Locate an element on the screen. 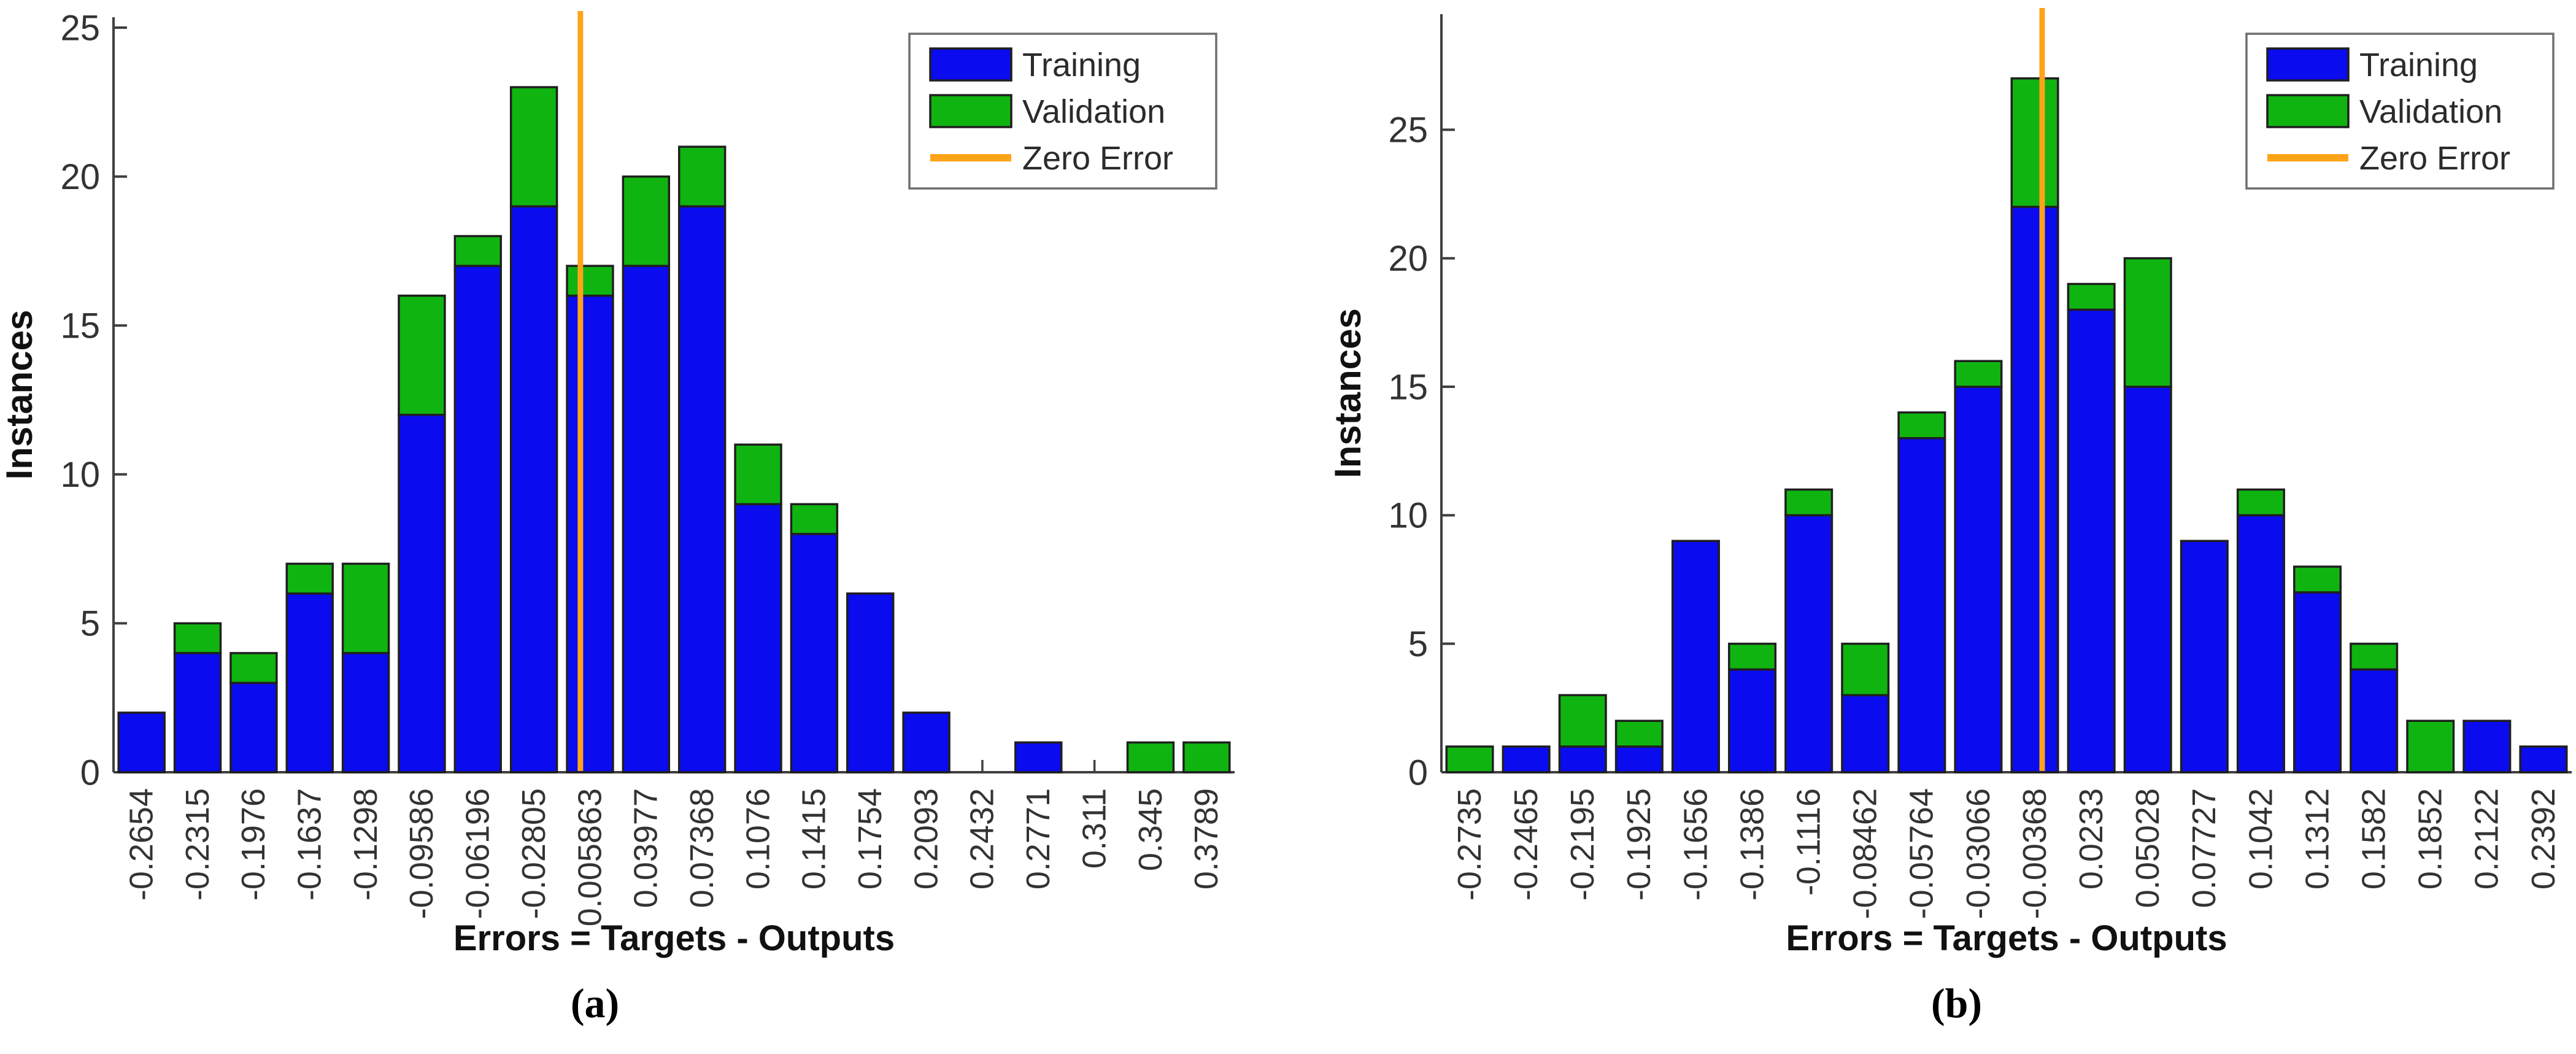 The width and height of the screenshot is (2576, 1054). x-tick-label: -0.2654 is located at coordinates (141, 844).